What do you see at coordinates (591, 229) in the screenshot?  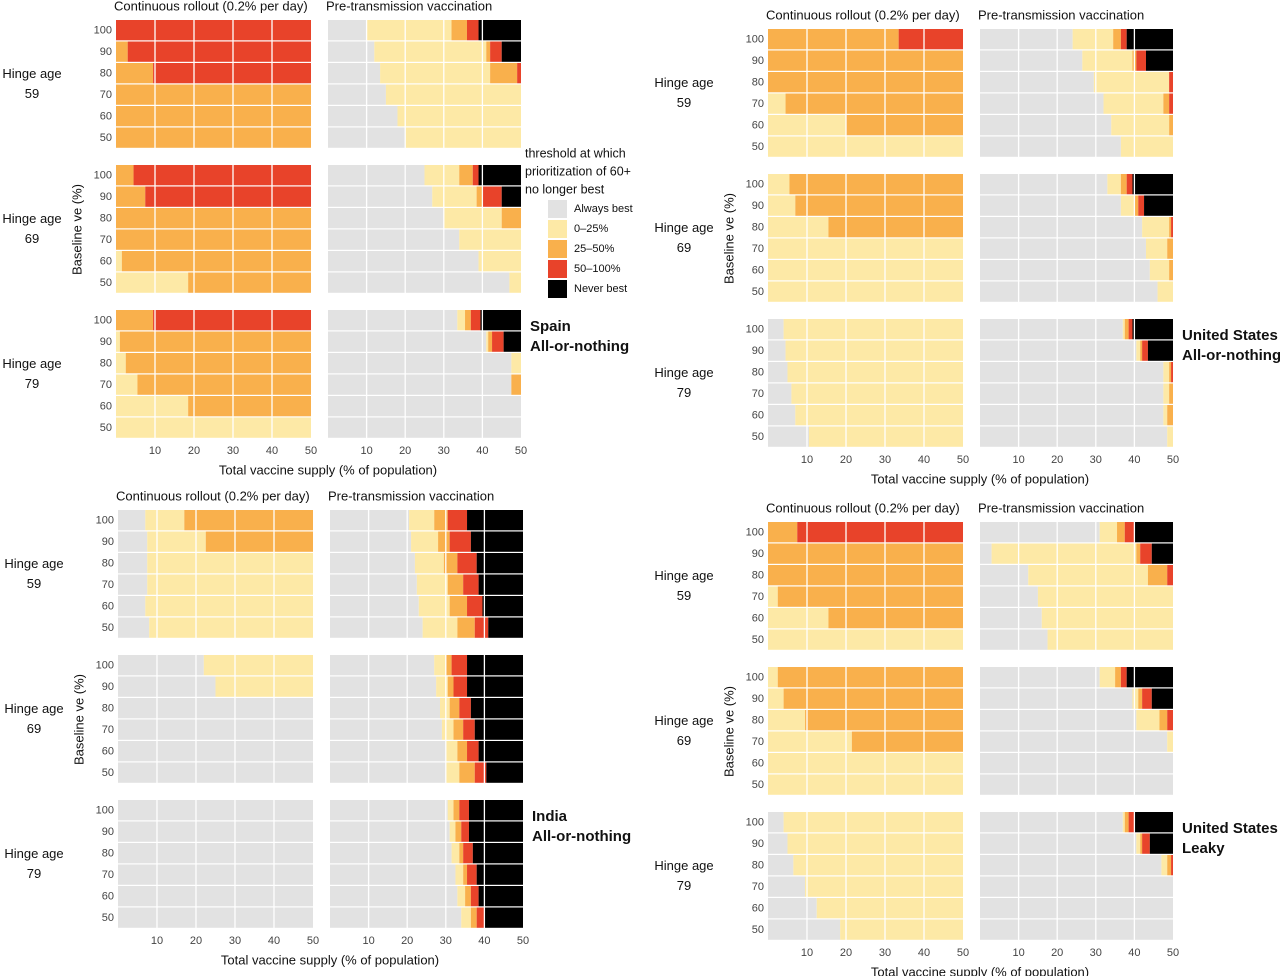 I see `legend-label: 0–25%` at bounding box center [591, 229].